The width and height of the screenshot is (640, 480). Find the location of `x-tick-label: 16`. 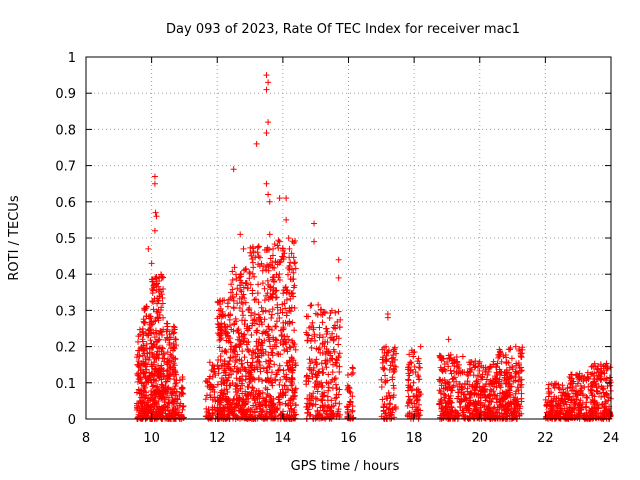

x-tick-label: 16 is located at coordinates (348, 438).